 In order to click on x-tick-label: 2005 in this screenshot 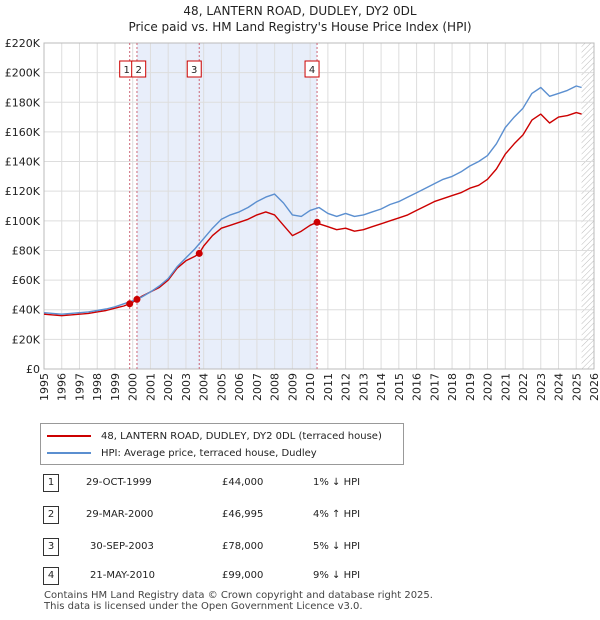, I will do `click(221, 387)`.